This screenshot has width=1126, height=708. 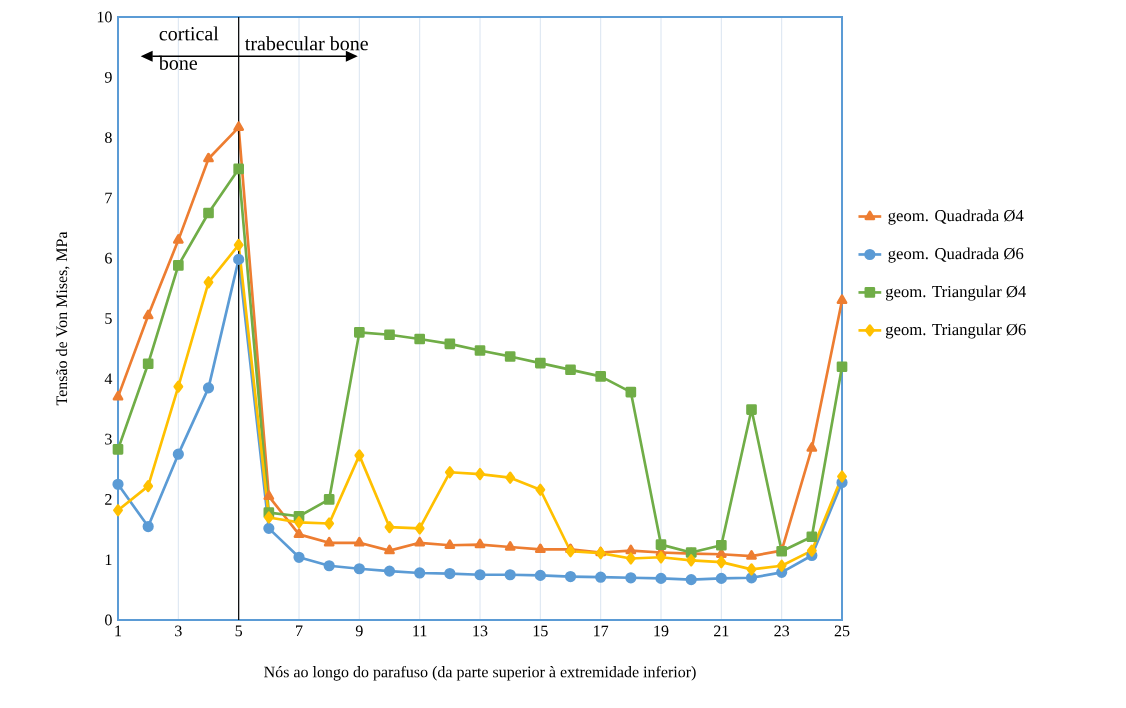 What do you see at coordinates (299, 631) in the screenshot?
I see `x-tick-label: 7` at bounding box center [299, 631].